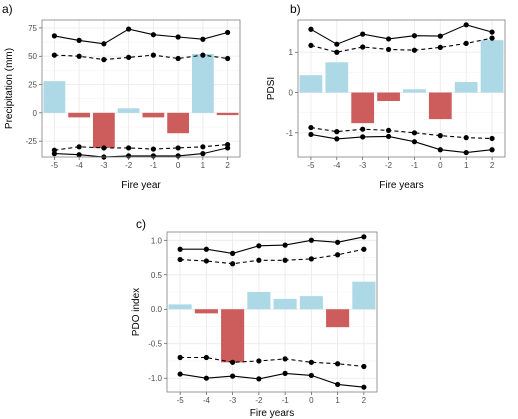  Describe the element at coordinates (32, 85) in the screenshot. I see `y-tick-label: 25` at that location.